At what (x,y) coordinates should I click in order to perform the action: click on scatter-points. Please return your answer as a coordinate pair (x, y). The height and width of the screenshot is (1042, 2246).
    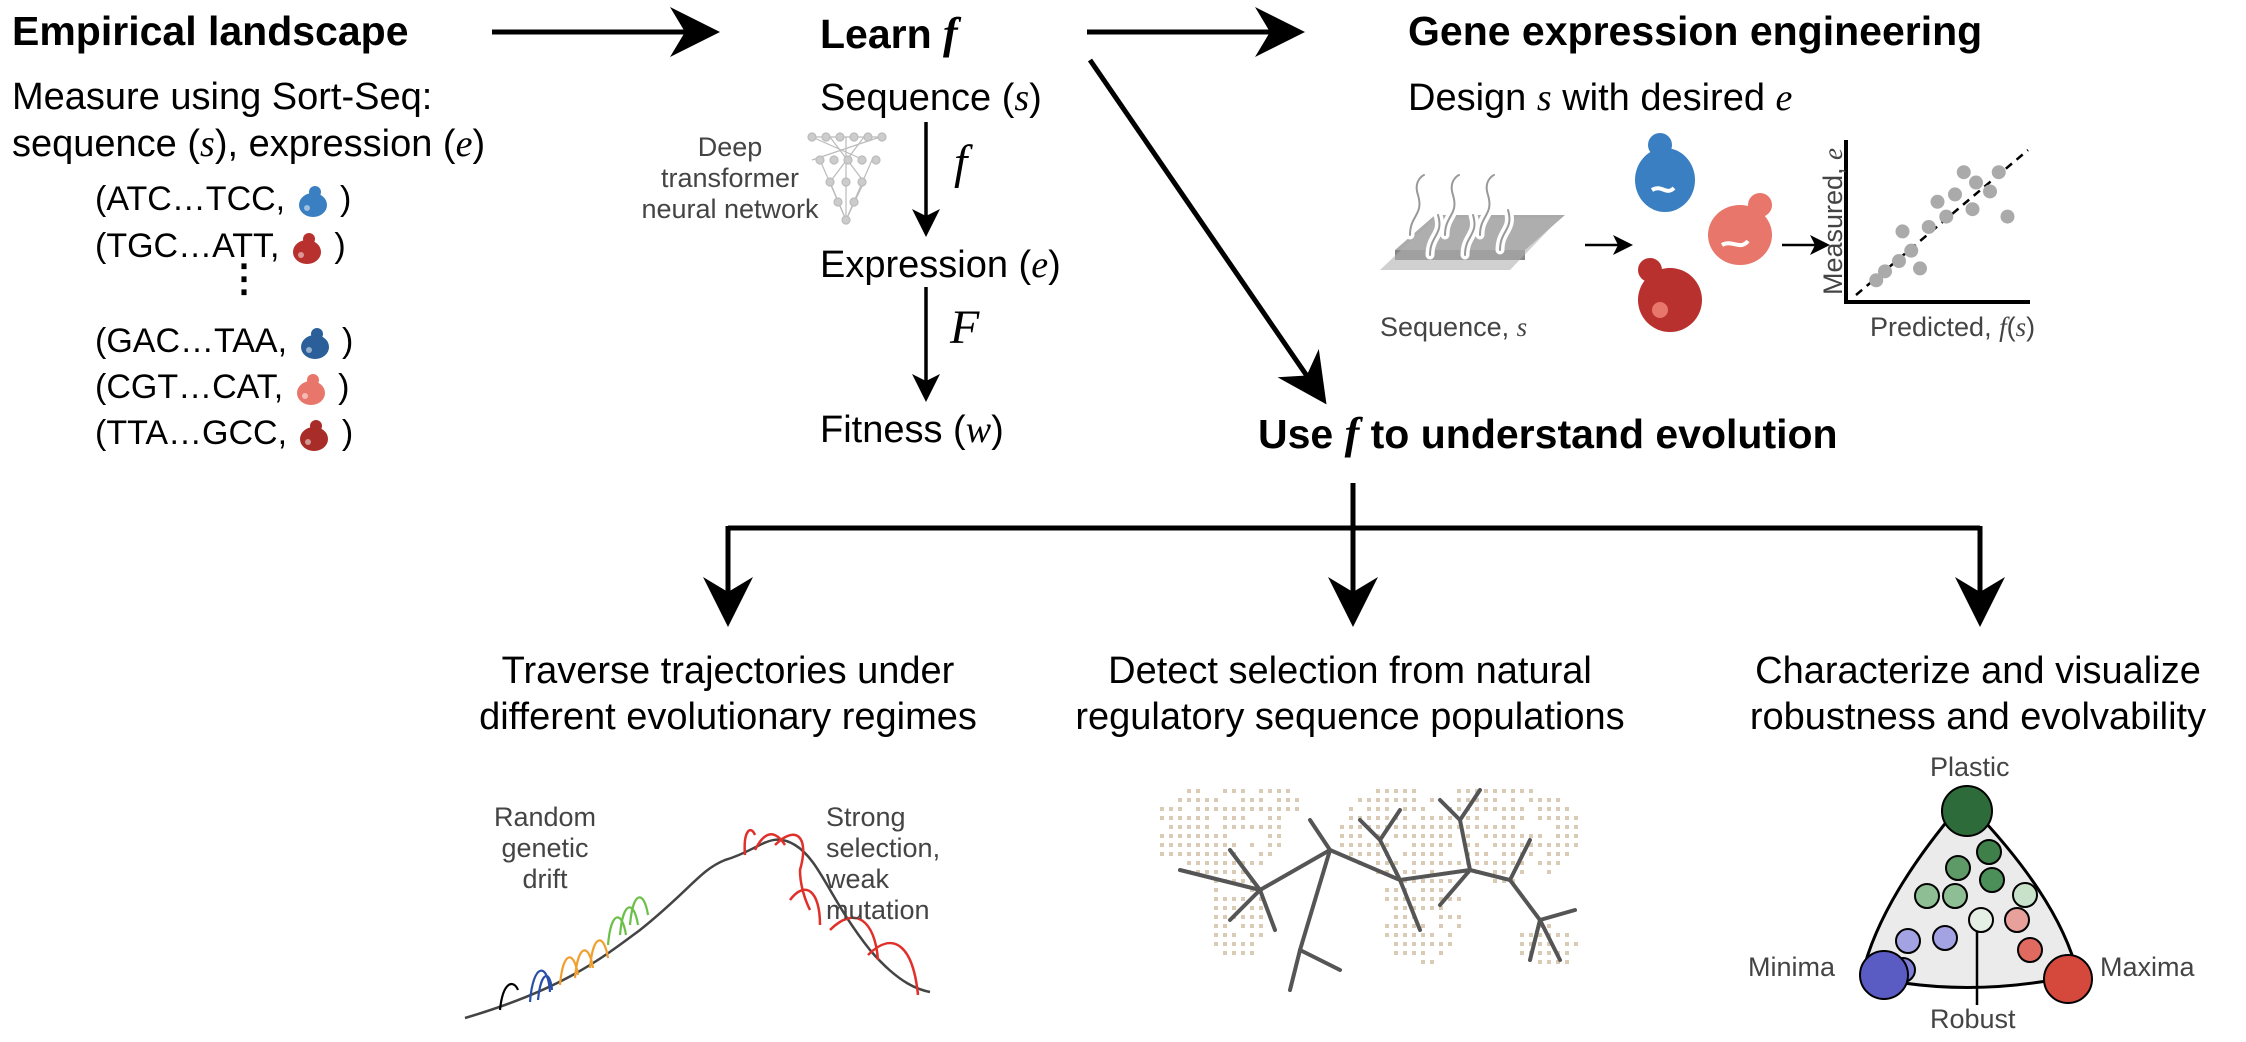
    Looking at the image, I should click on (1942, 226).